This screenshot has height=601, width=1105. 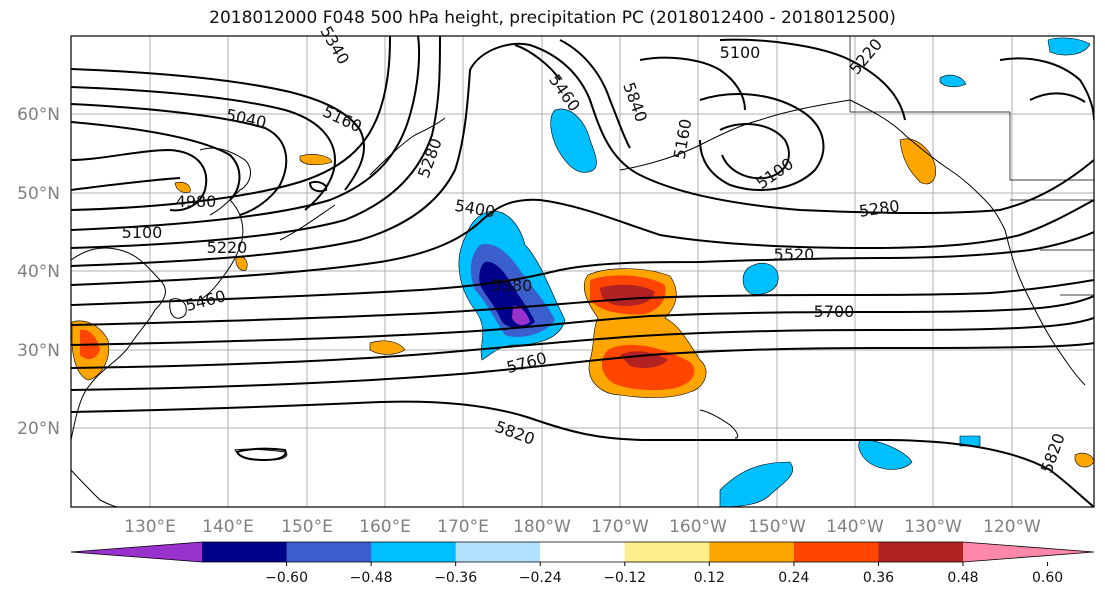 I want to click on lon-label: 180°W, so click(x=542, y=527).